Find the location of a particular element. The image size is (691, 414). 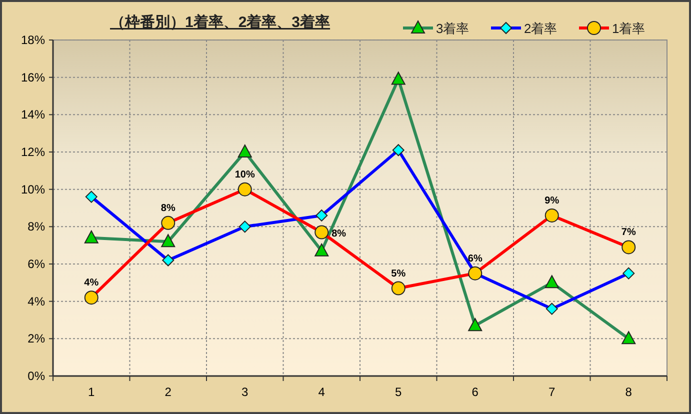

data-label: 5% is located at coordinates (398, 274).